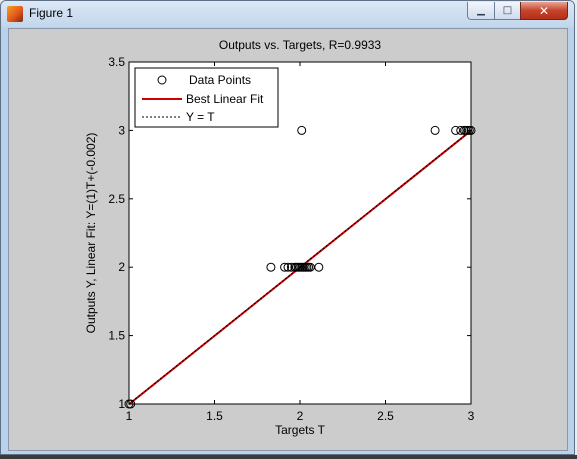 This screenshot has height=459, width=577. What do you see at coordinates (121, 404) in the screenshot?
I see `y-tick-label: 1` at bounding box center [121, 404].